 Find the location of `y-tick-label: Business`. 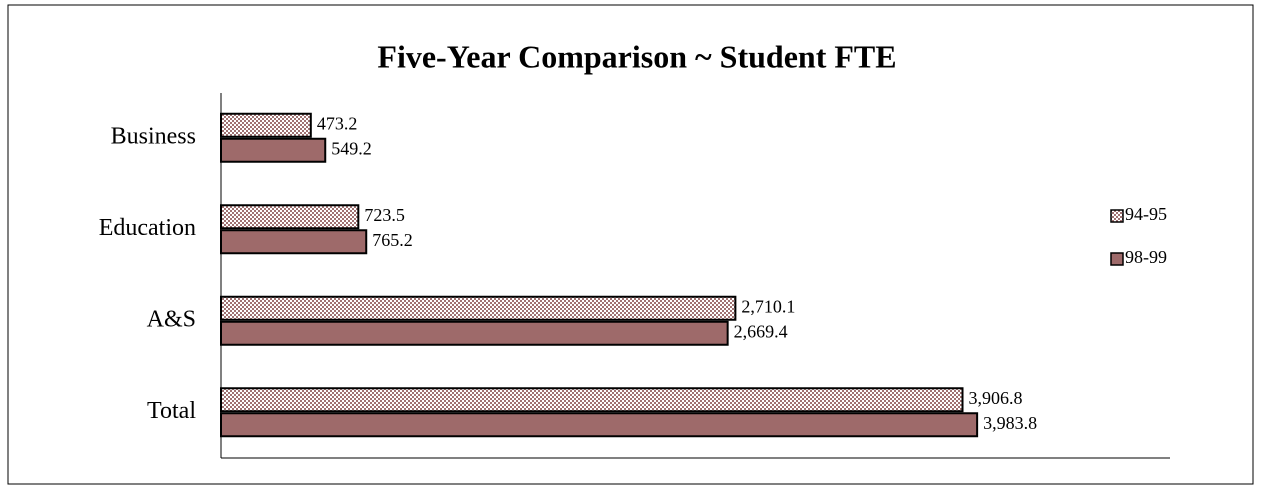

y-tick-label: Business is located at coordinates (153, 136).